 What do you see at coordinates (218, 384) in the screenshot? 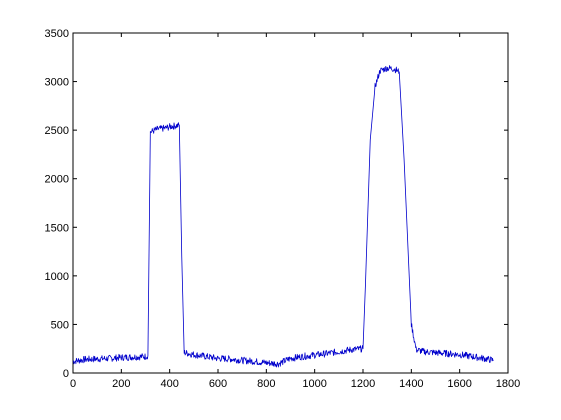
I see `x-tick-label: 600` at bounding box center [218, 384].